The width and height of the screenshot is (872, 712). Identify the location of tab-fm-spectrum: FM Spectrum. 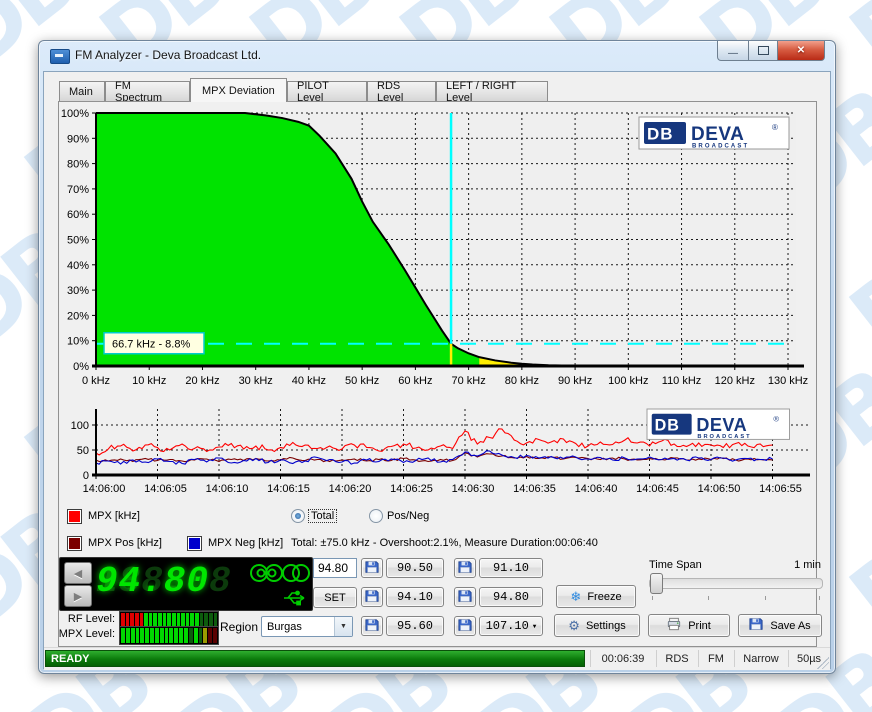
(147, 92).